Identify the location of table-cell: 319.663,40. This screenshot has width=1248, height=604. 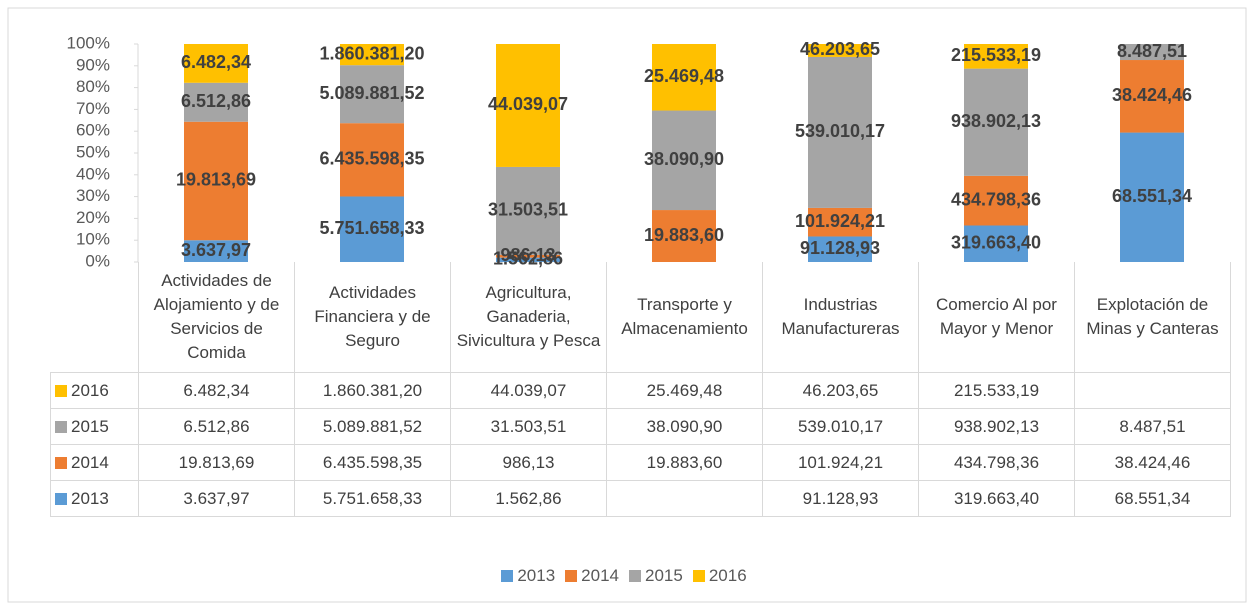
(996, 498).